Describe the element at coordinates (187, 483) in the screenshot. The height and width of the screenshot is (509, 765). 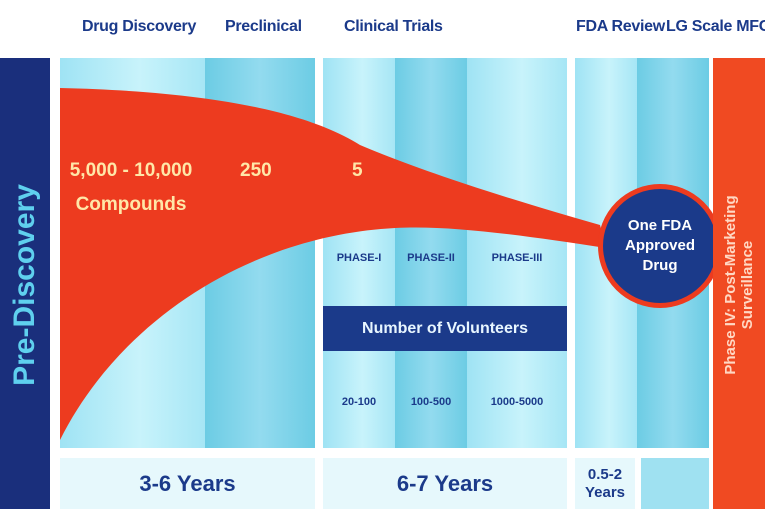
I see `duration-discovery-preclinical: 3-6 Years` at that location.